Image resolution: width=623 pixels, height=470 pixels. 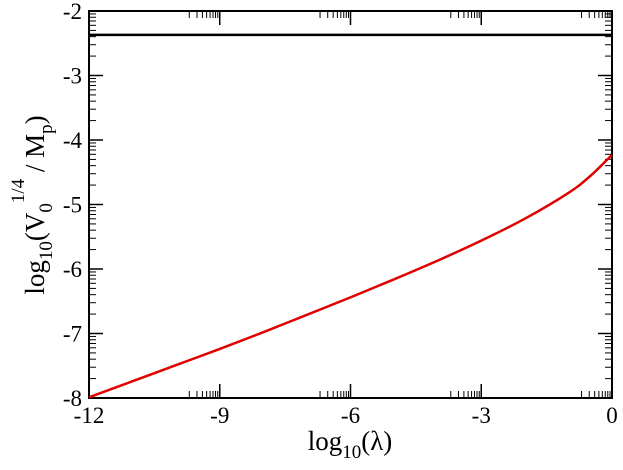 What do you see at coordinates (35, 277) in the screenshot?
I see `y-axis-label-base: log` at bounding box center [35, 277].